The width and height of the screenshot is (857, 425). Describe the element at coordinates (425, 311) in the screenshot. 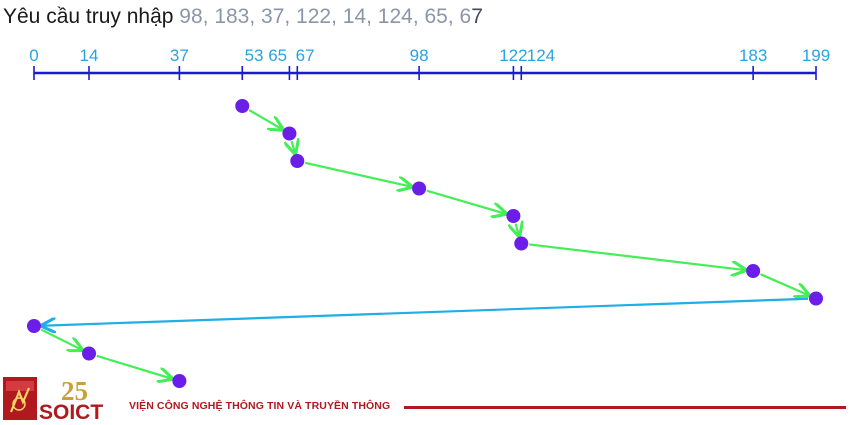

I see `return-arrow` at that location.